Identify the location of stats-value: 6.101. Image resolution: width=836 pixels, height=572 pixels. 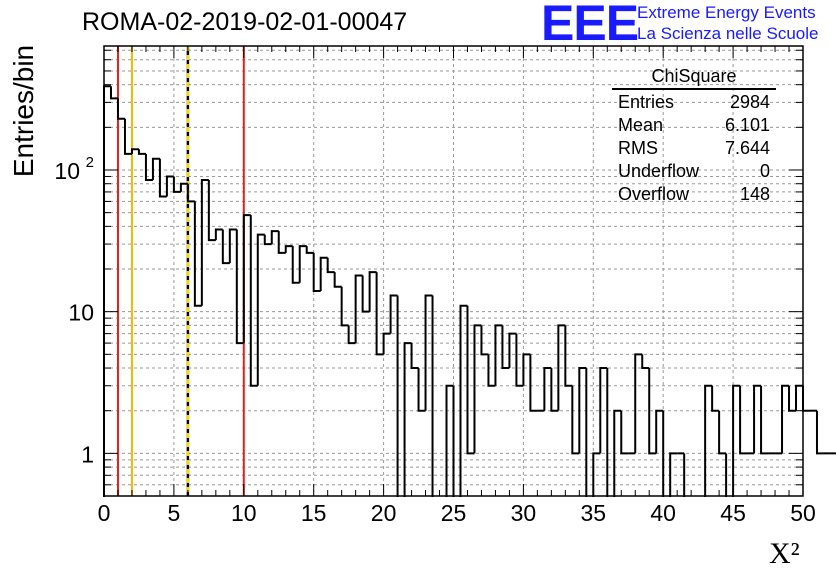
(747, 125).